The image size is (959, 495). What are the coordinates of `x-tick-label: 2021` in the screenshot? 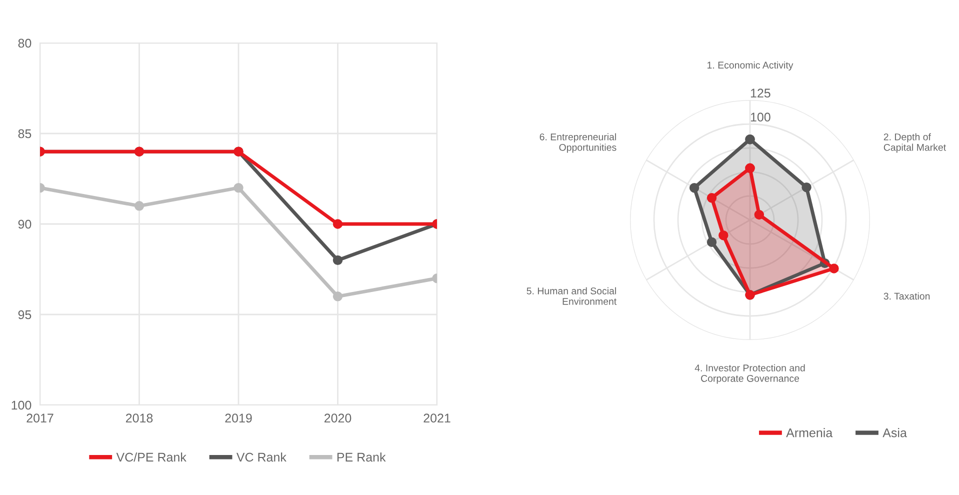 It's located at (437, 418).